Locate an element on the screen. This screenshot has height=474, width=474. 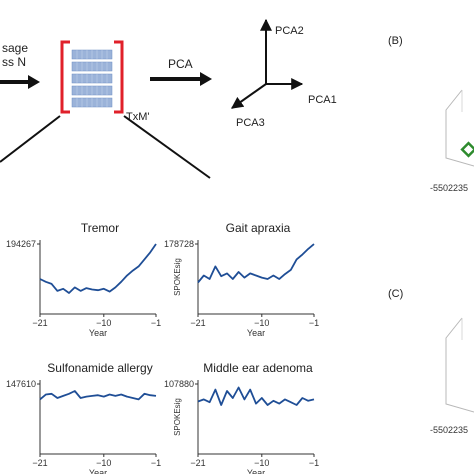
panel-c: (C) -5502235 is located at coordinates (431, 361).